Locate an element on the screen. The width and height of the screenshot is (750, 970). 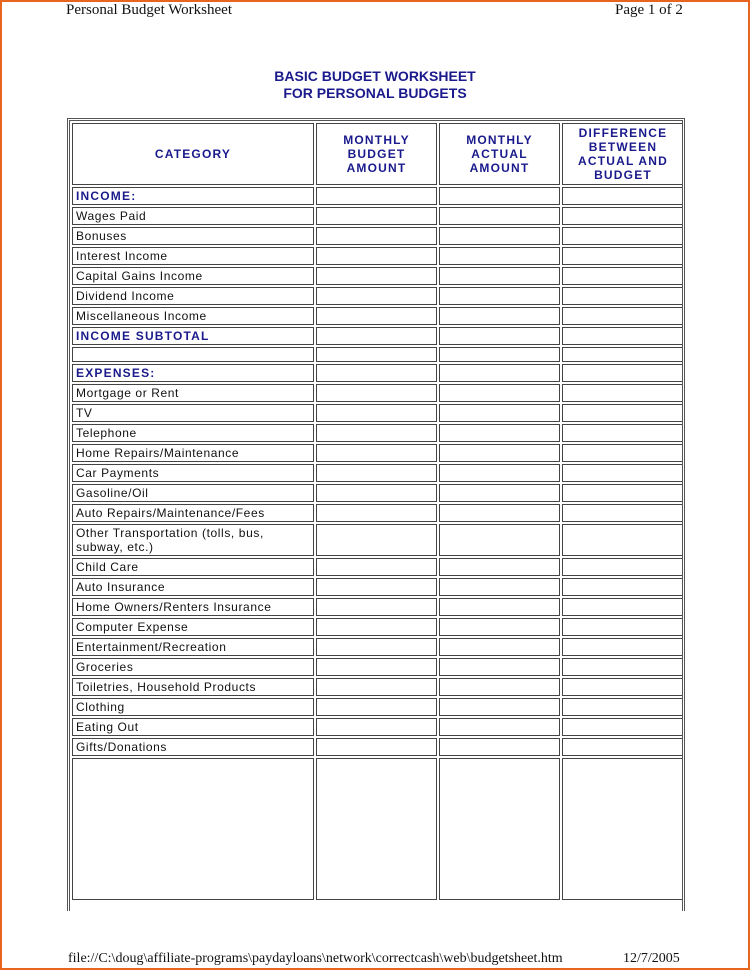
table-row: Mortgage or Rent is located at coordinates (377, 393).